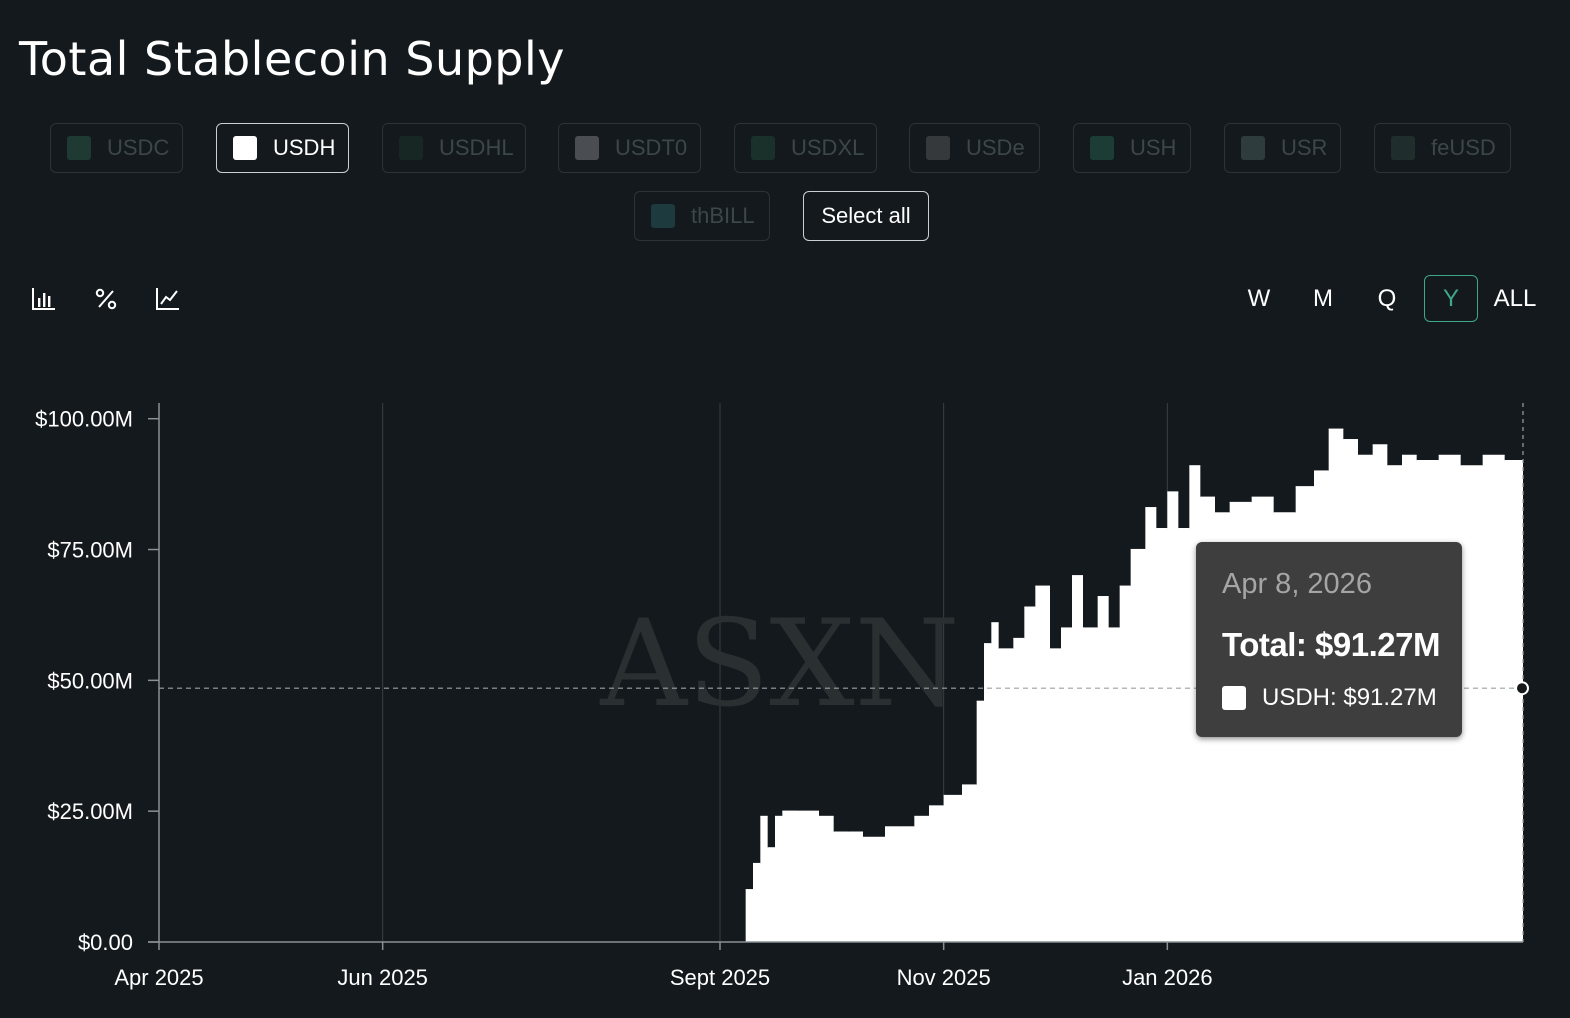 The height and width of the screenshot is (1018, 1570). What do you see at coordinates (304, 147) in the screenshot?
I see `filter-label: USDH` at bounding box center [304, 147].